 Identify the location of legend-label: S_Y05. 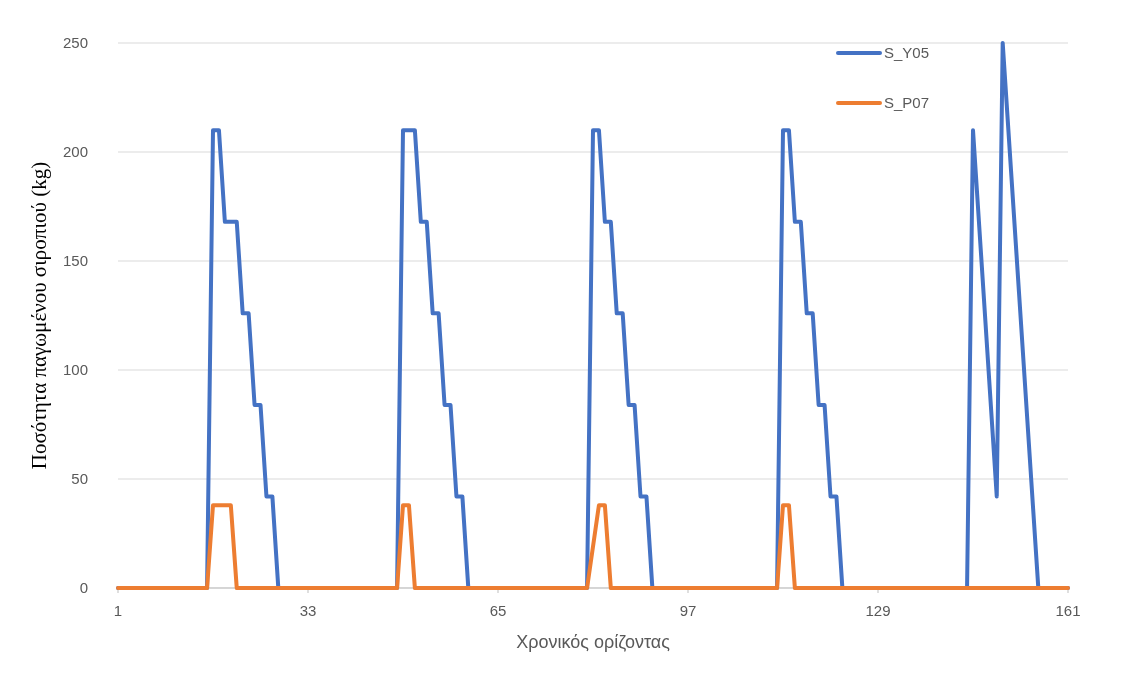
(907, 53).